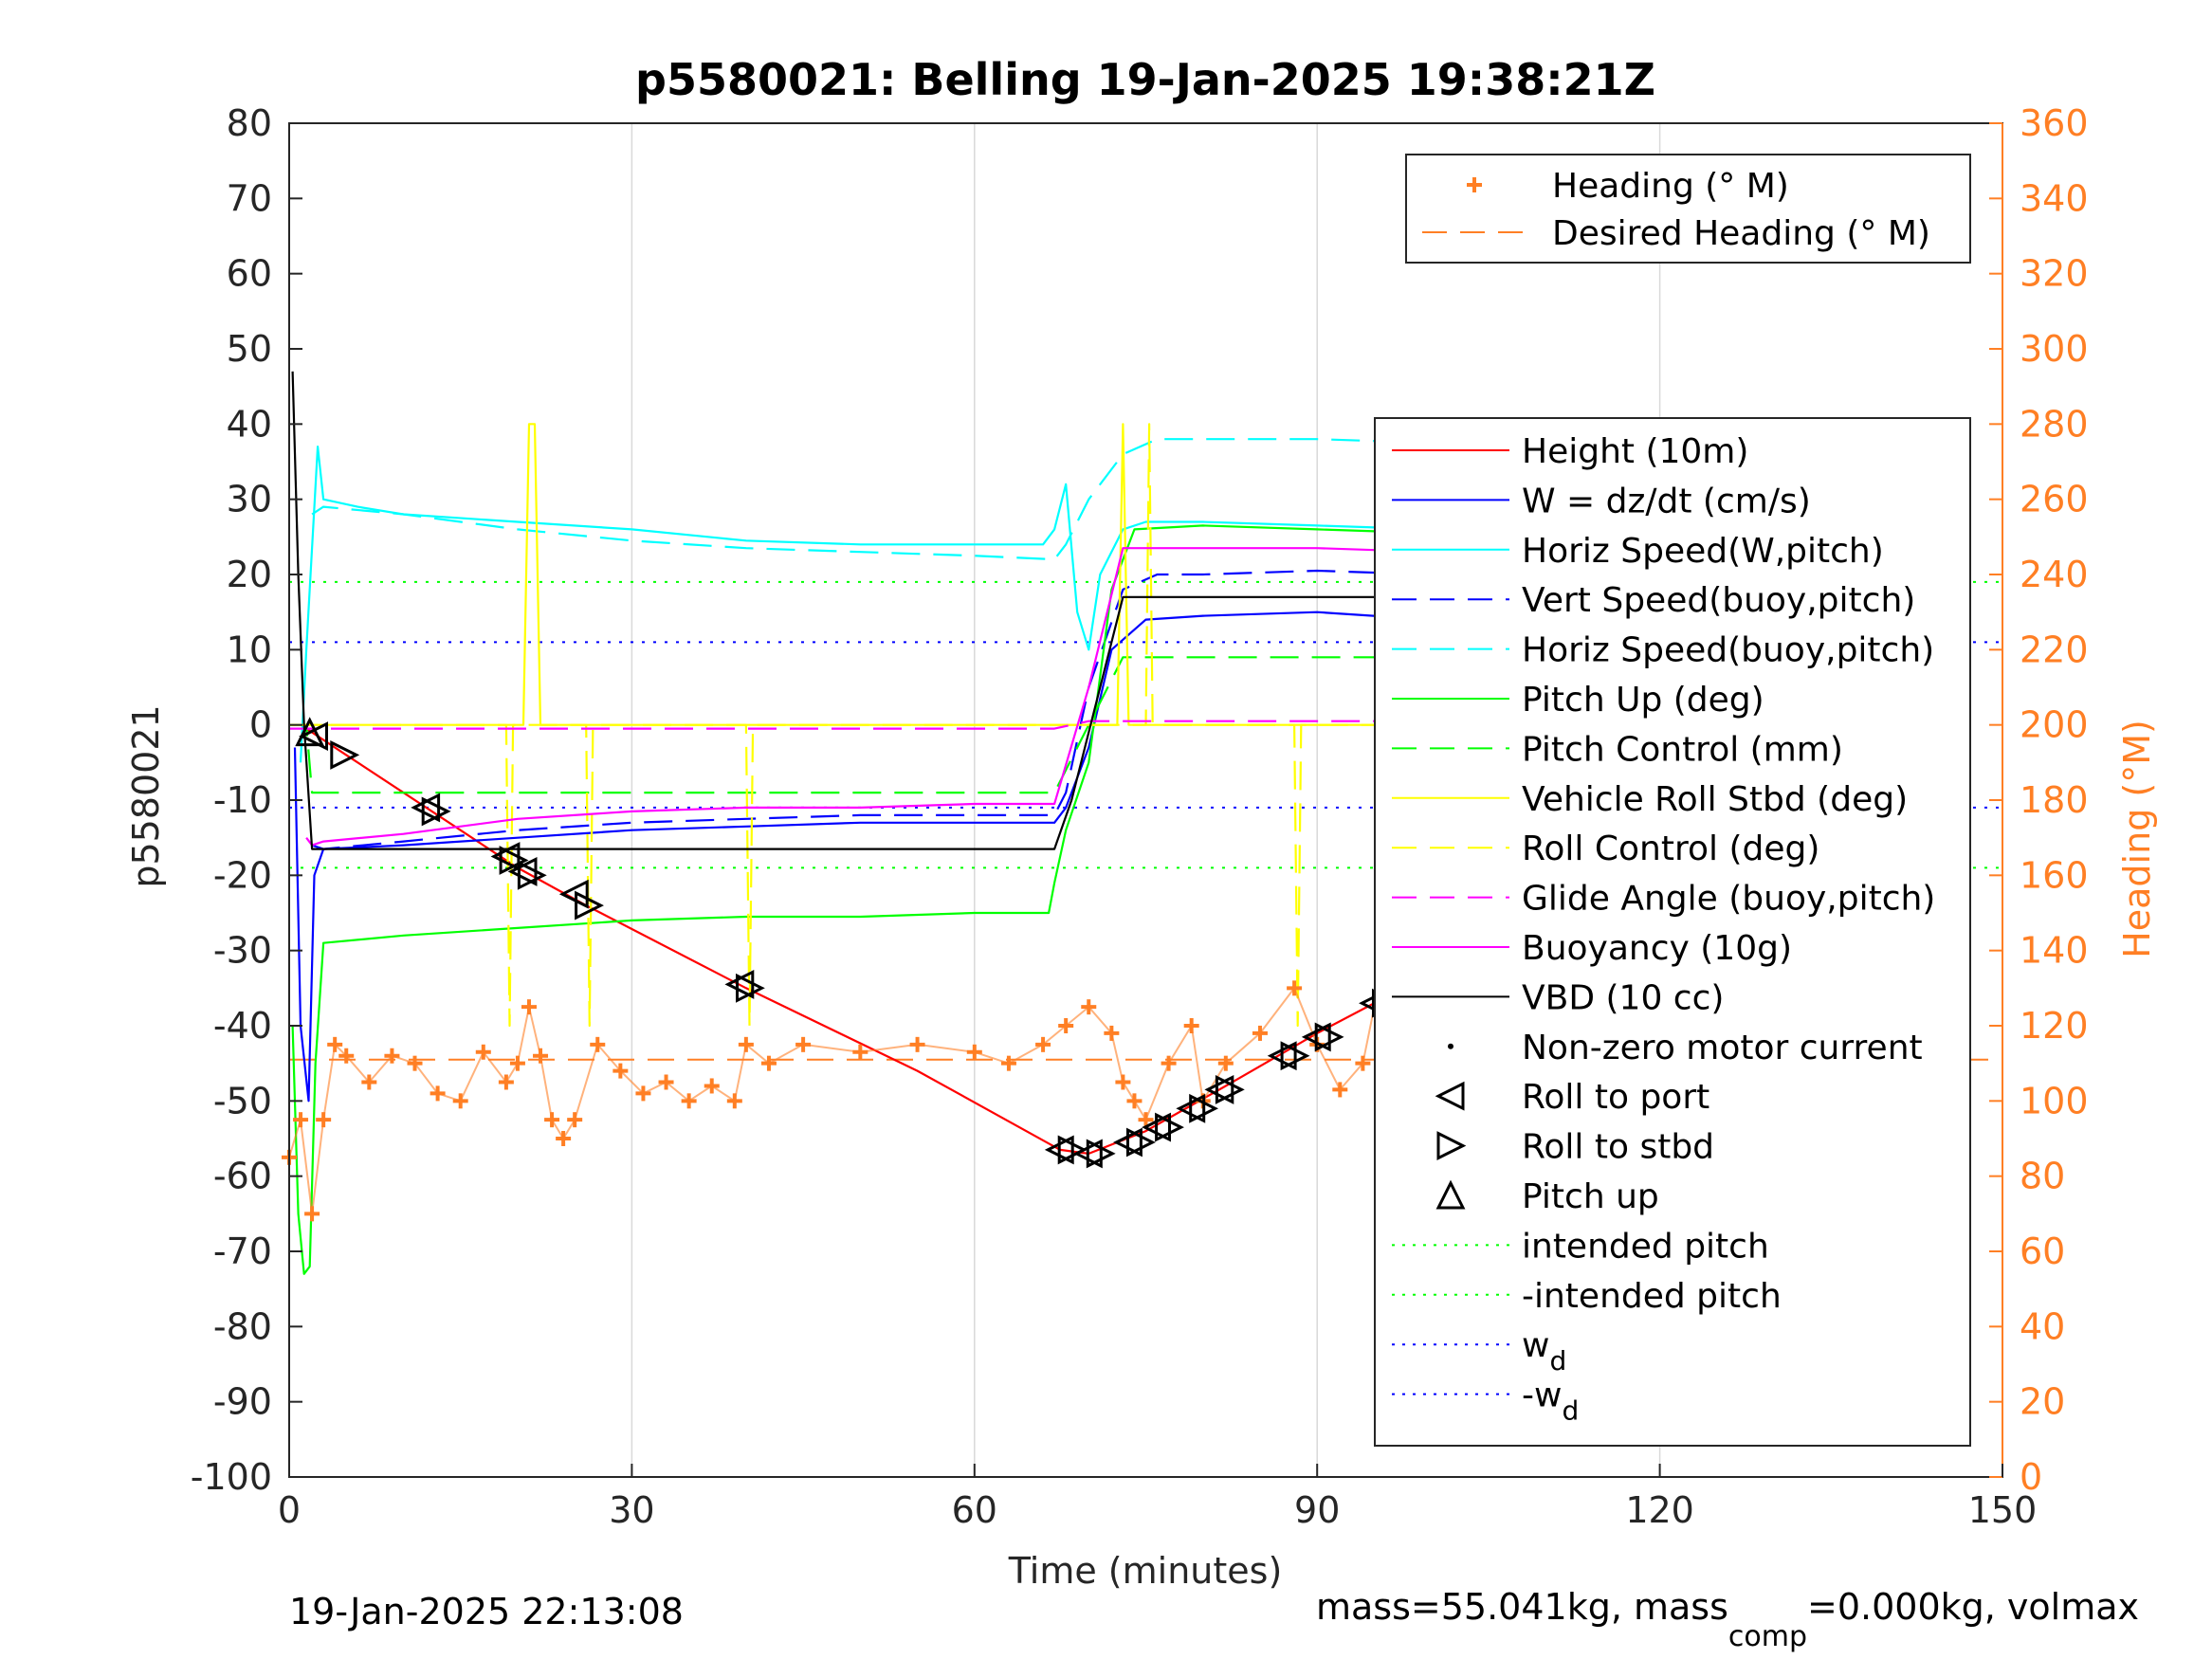  Describe the element at coordinates (1317, 1510) in the screenshot. I see `x-tick-label-3: 90` at that location.